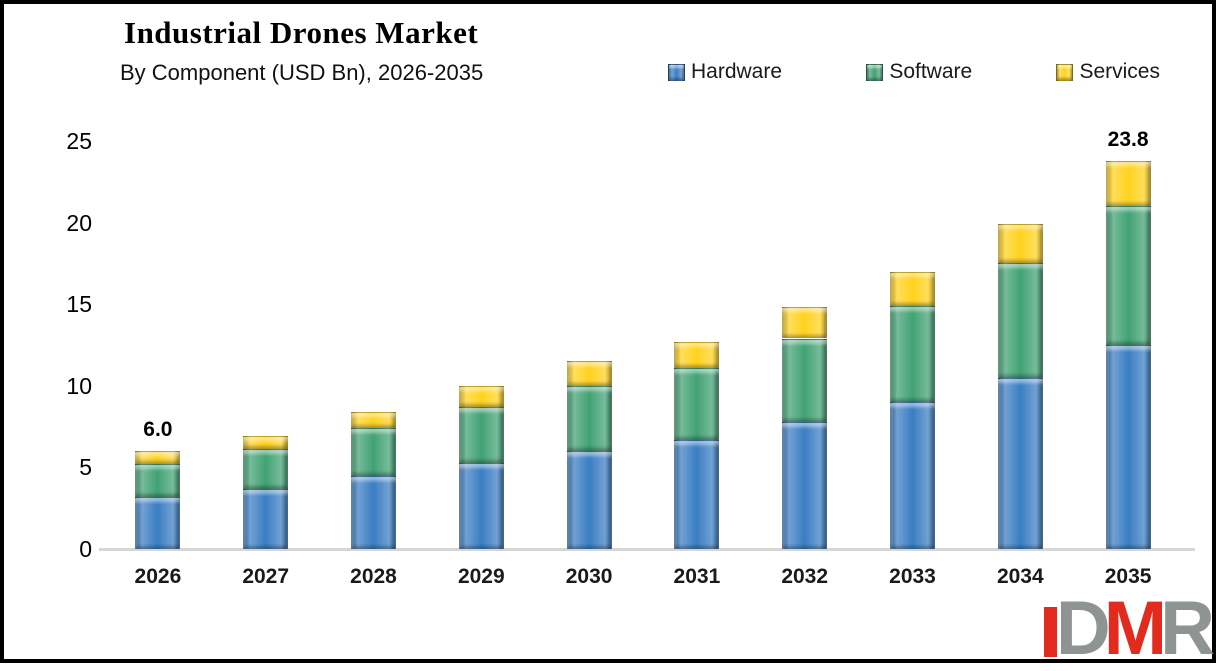  I want to click on y-axis-tick-0: 0, so click(85, 549).